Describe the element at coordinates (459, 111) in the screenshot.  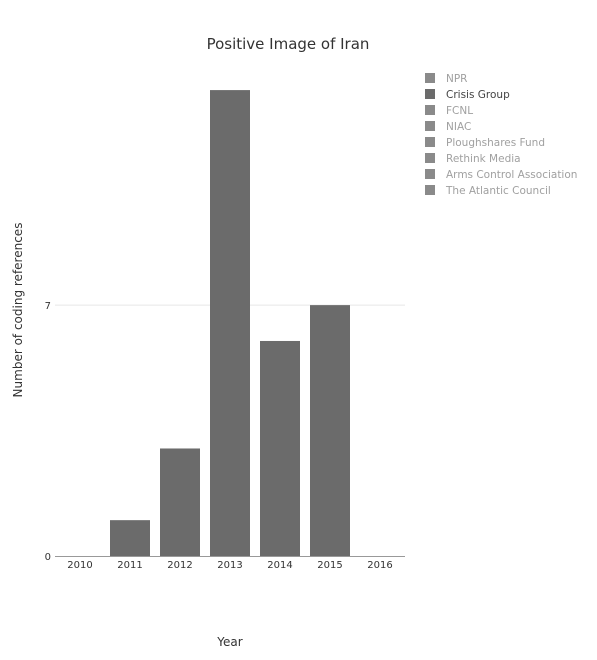
I see `legend-label: FCNL` at that location.